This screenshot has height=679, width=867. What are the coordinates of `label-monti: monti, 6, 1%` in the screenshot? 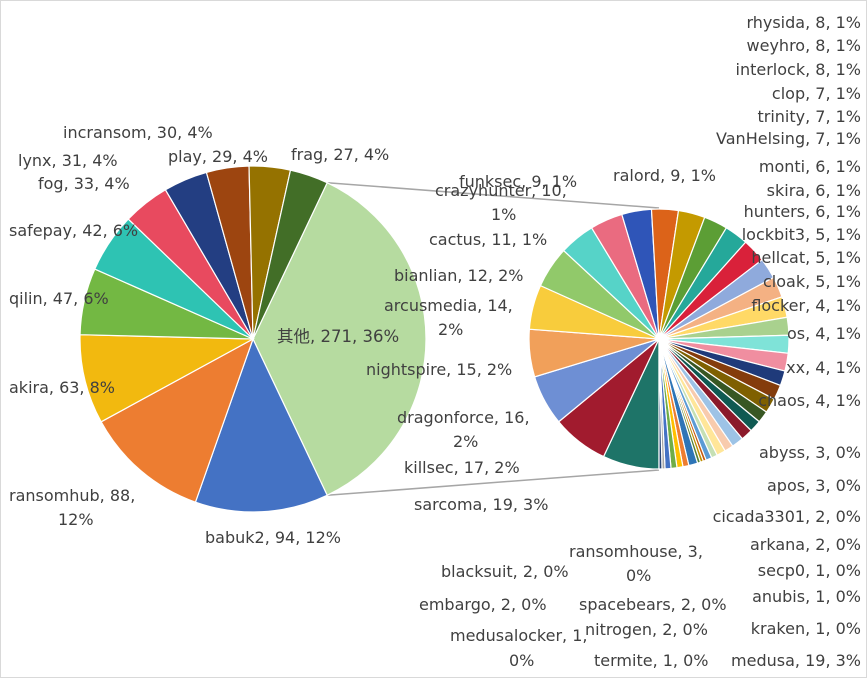 It's located at (810, 166).